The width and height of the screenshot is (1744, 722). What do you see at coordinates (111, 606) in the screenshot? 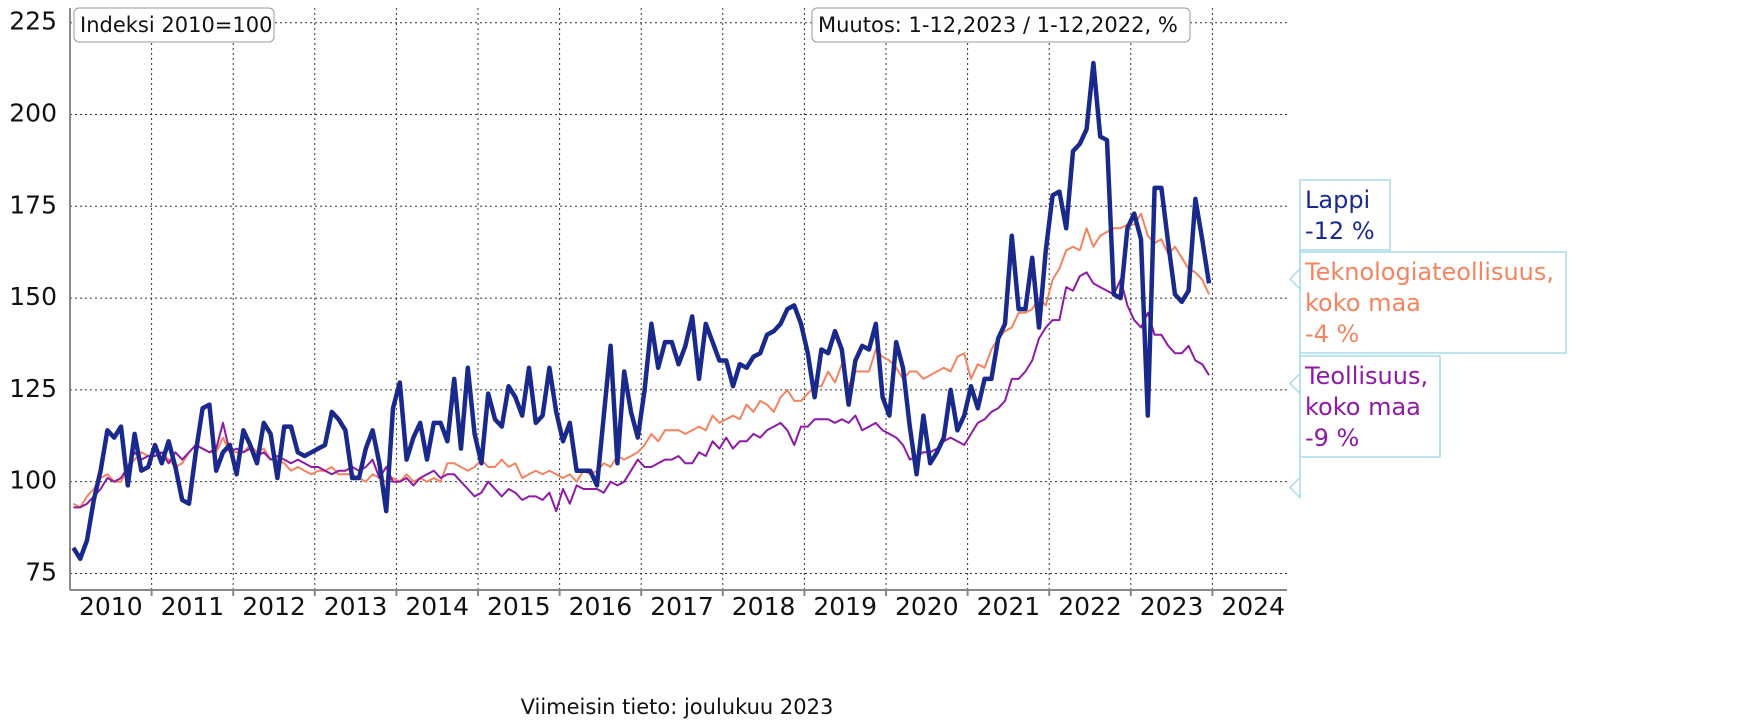
I see `x-tick-label: 2010` at bounding box center [111, 606].